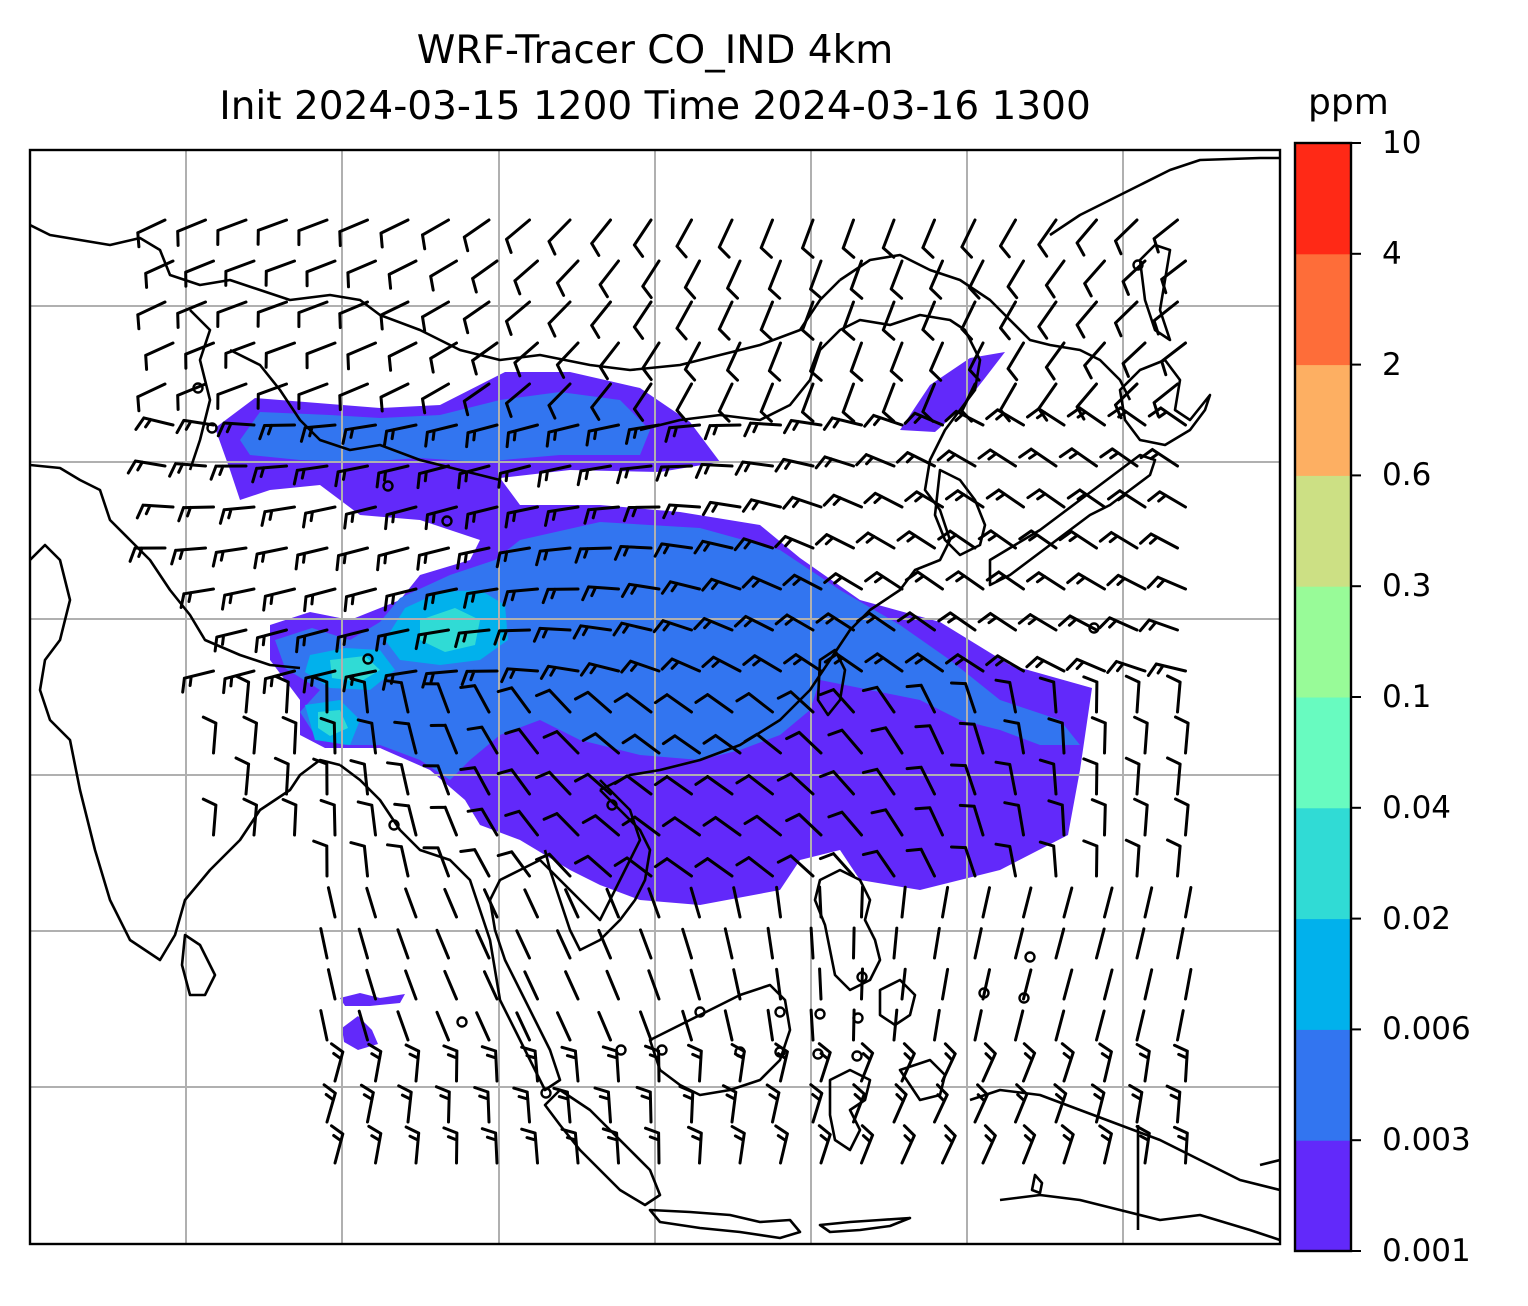 This screenshot has height=1306, width=1528. What do you see at coordinates (1348, 102) in the screenshot?
I see `colorbar-units: ppm` at bounding box center [1348, 102].